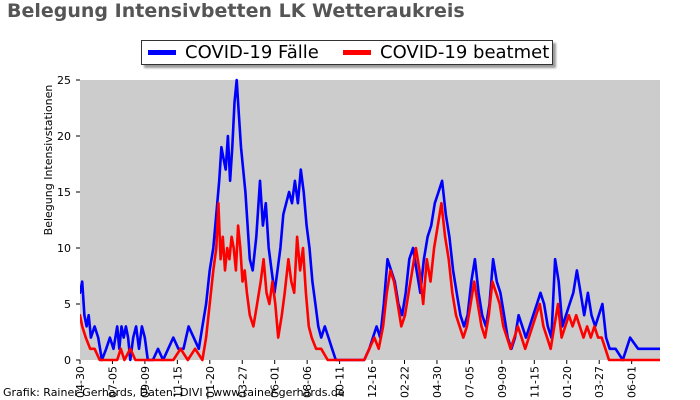 Image resolution: width=700 pixels, height=400 pixels. I want to click on legend-swatch-ventilated, so click(357, 52).